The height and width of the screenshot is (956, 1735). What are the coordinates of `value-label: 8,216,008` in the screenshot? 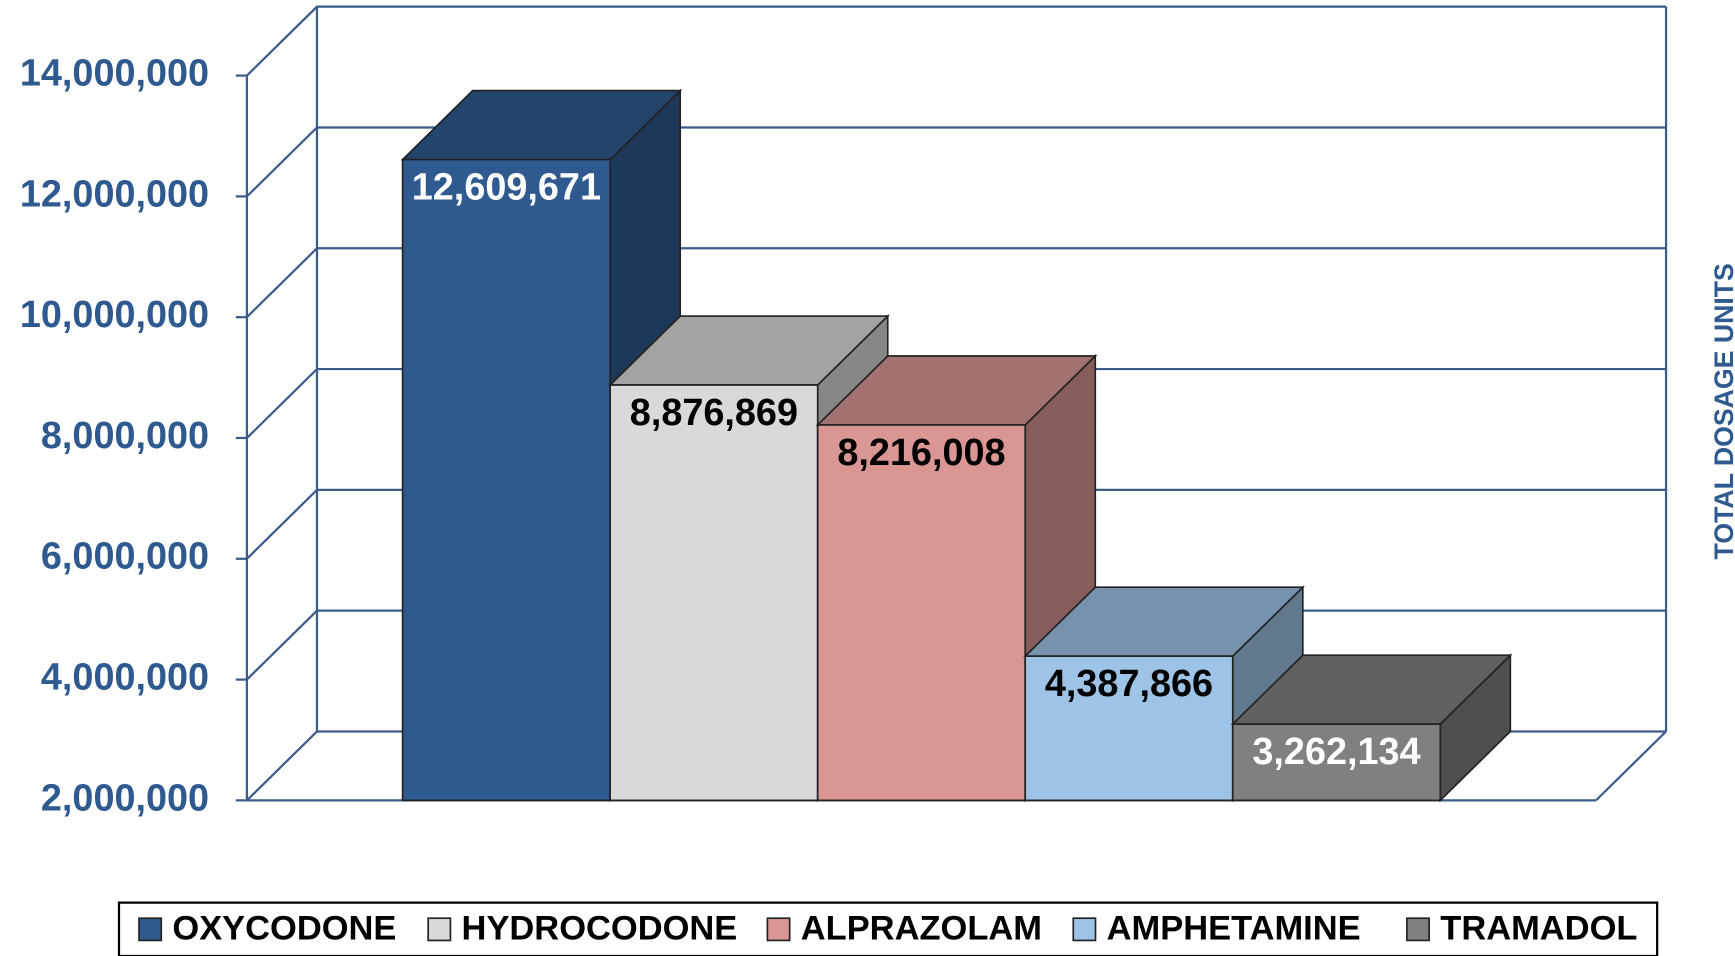 It's located at (921, 453).